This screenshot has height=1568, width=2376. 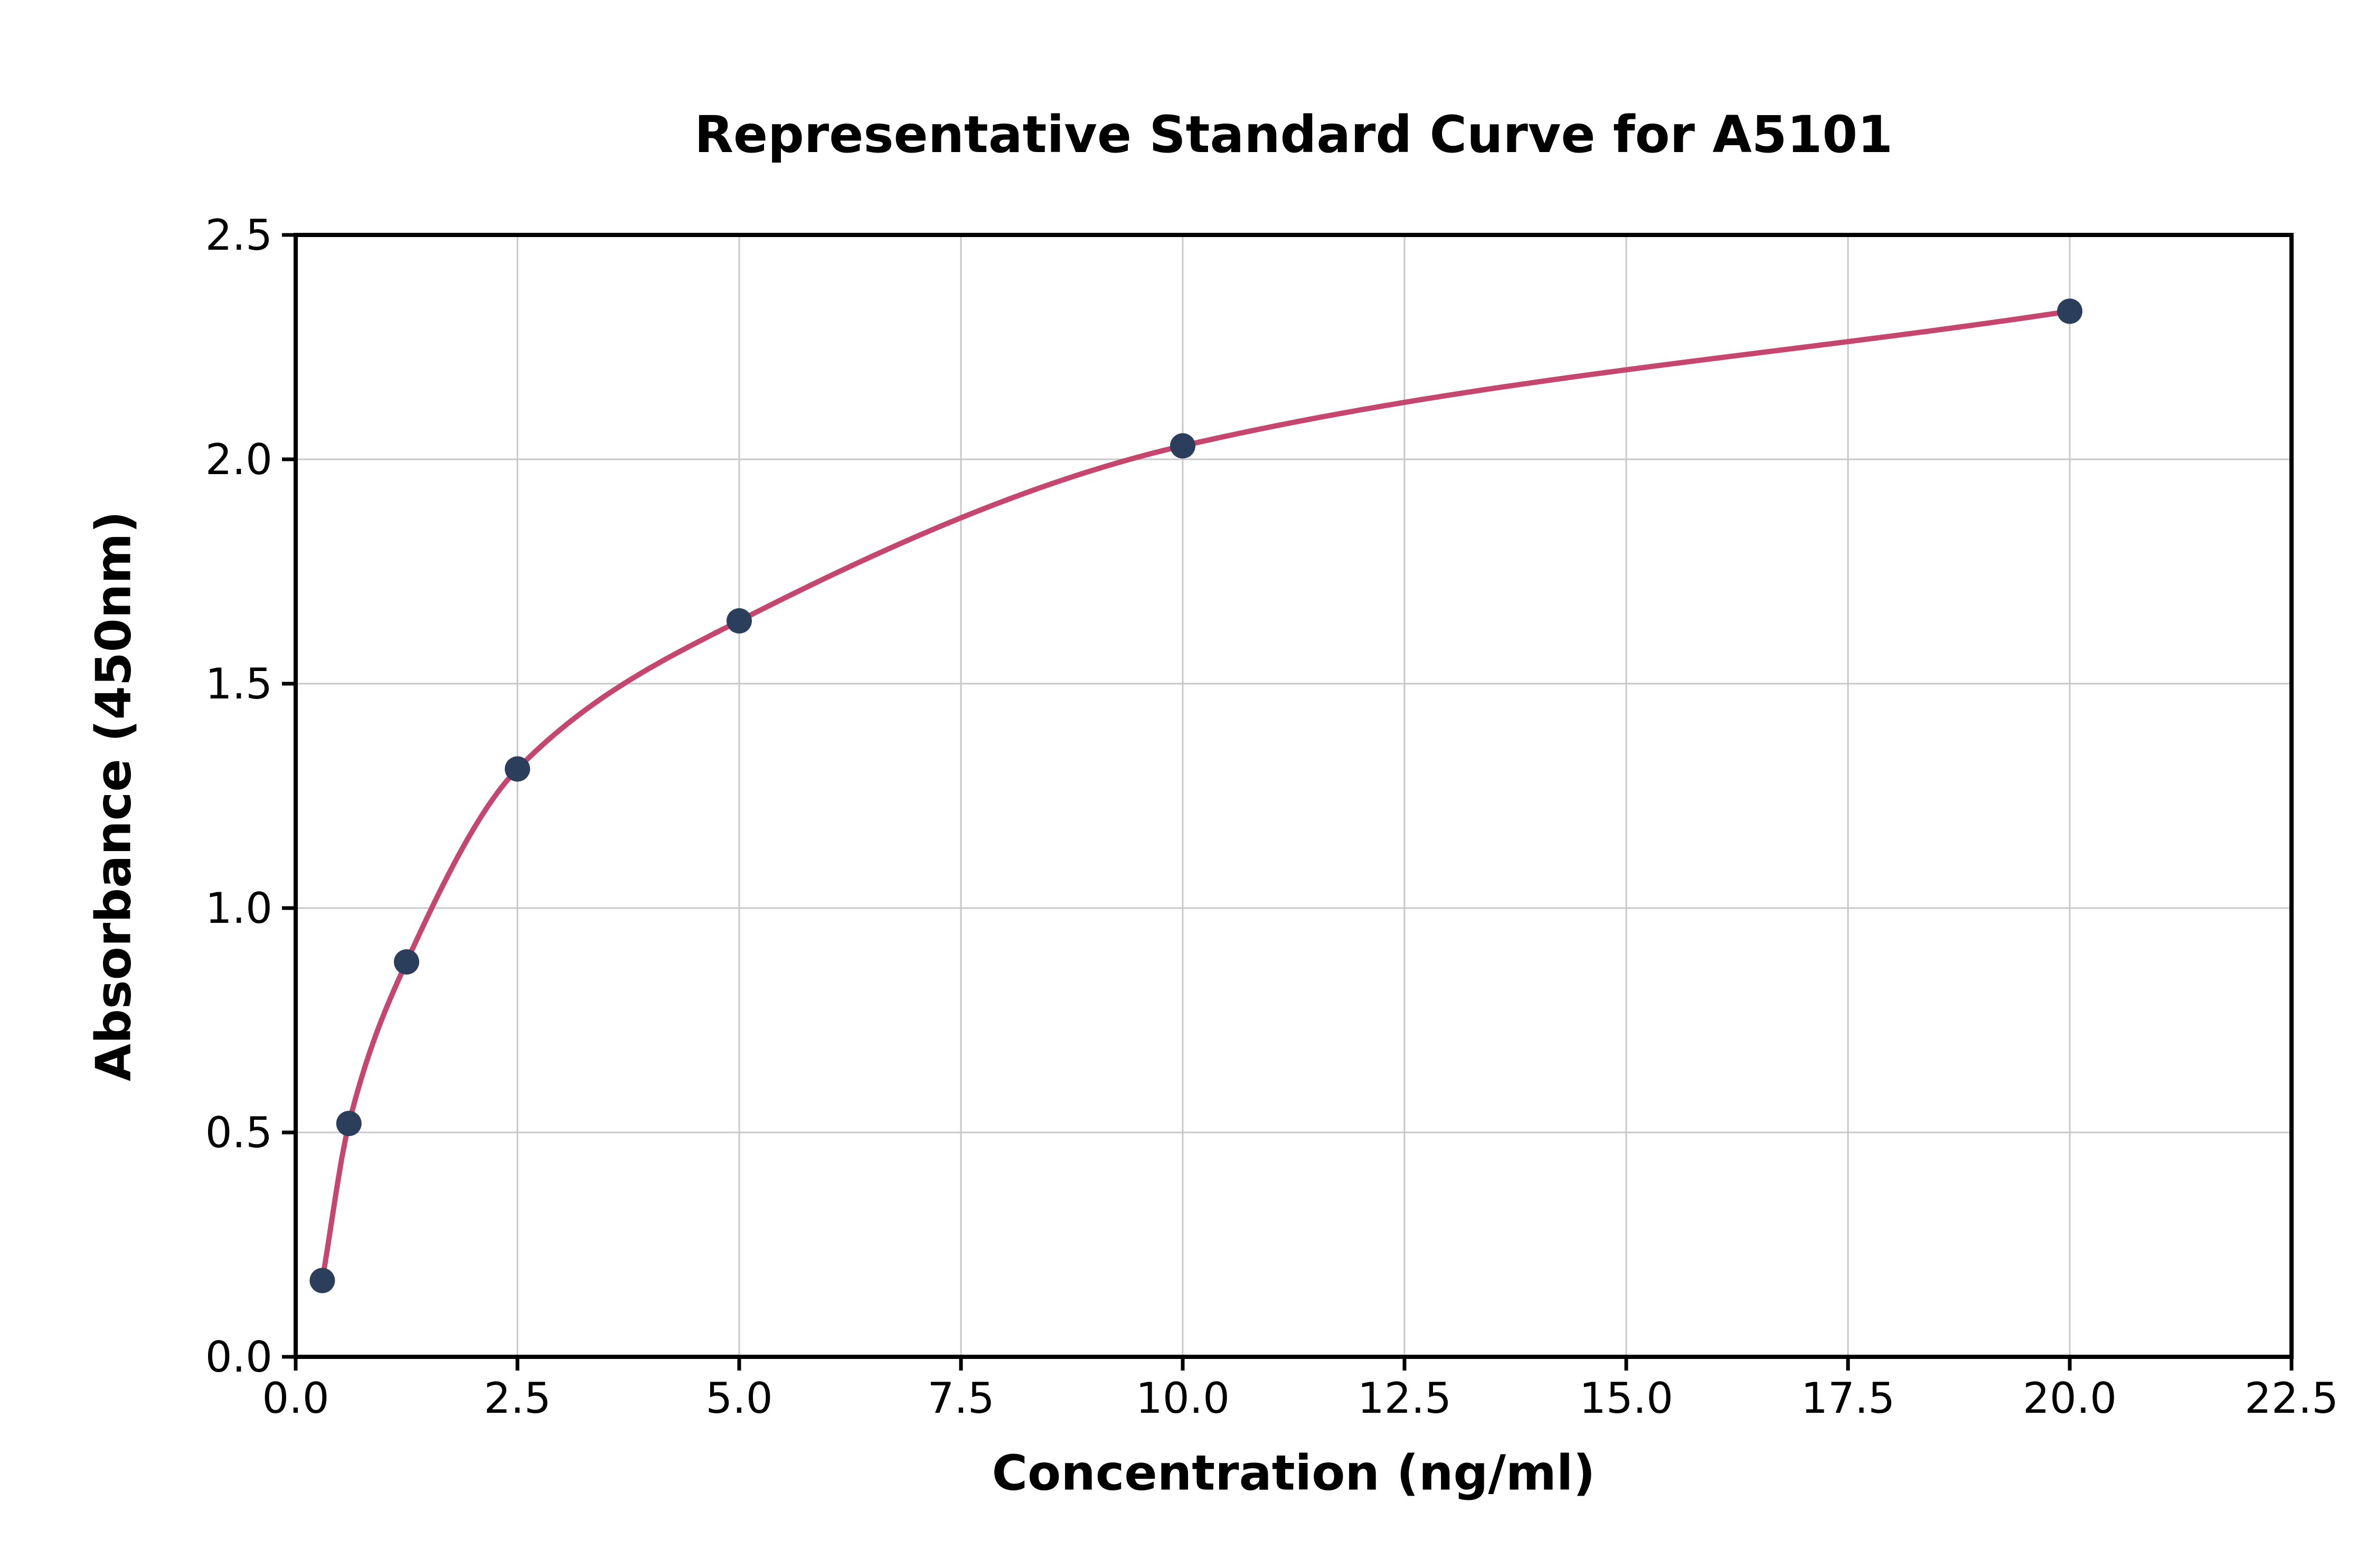 What do you see at coordinates (239, 1132) in the screenshot?
I see `y-tick-label: 0.5` at bounding box center [239, 1132].